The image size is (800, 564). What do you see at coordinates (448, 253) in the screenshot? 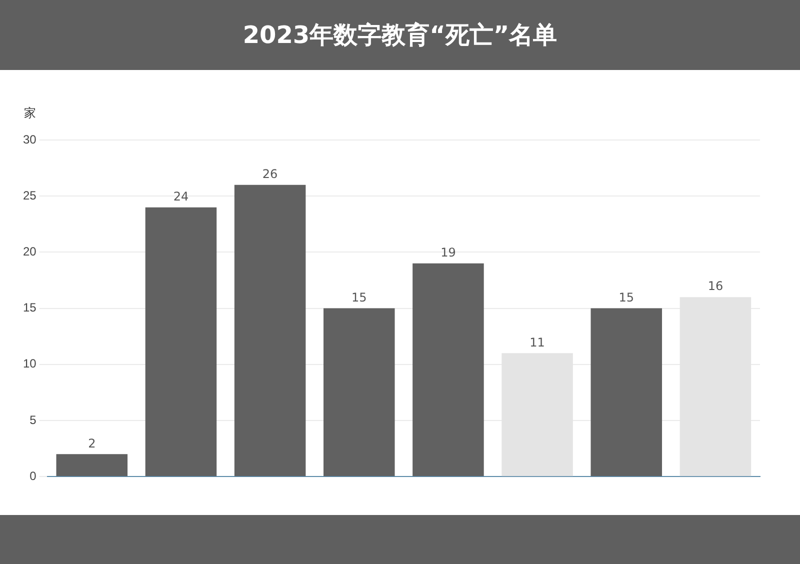
I see `data-label: 19` at bounding box center [448, 253].